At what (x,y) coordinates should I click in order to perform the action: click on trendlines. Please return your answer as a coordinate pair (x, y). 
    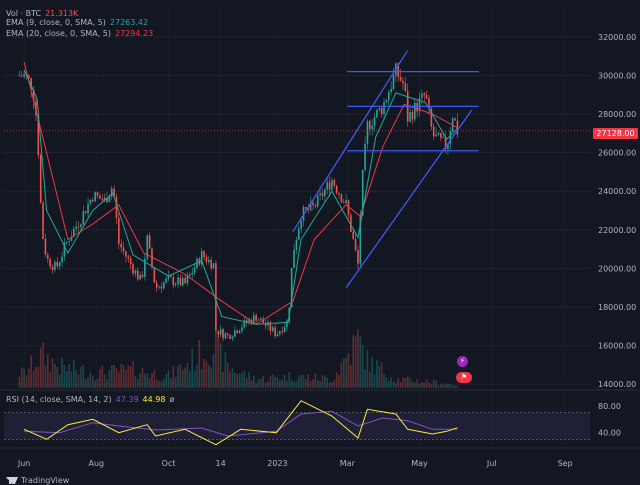
    Looking at the image, I should click on (385, 169).